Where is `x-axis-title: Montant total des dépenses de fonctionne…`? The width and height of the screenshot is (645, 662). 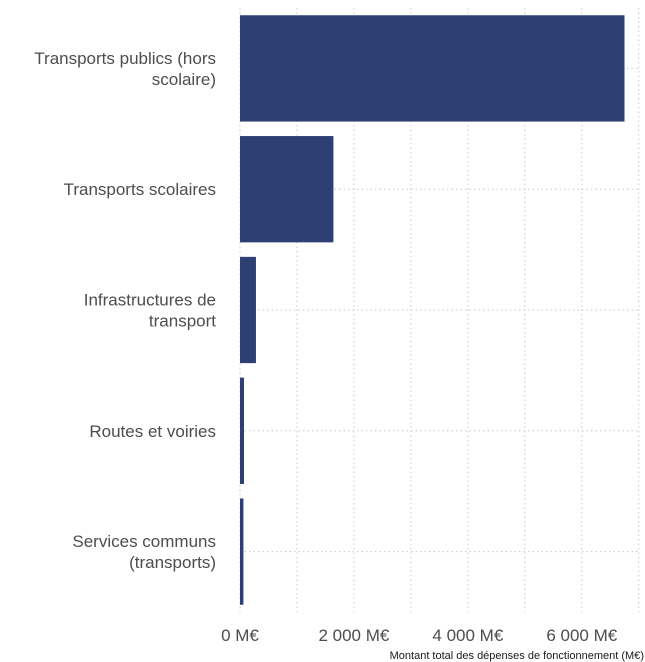 x-axis-title: Montant total des dépenses de fonctionne… is located at coordinates (517, 656).